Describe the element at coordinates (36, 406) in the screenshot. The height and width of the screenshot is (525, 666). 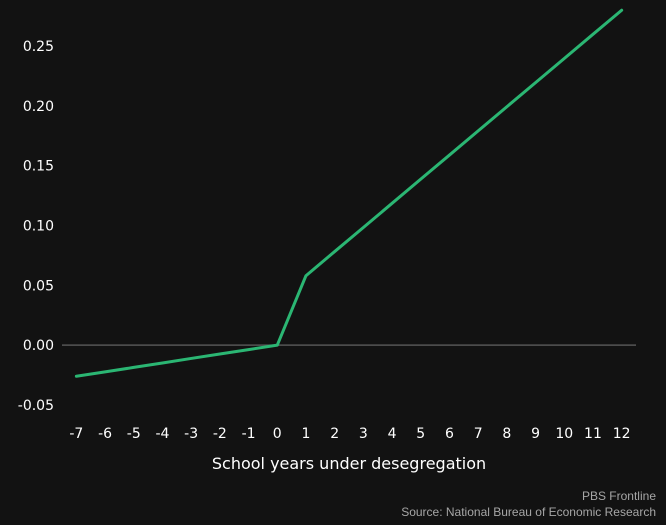
I see `y-tick-label: -0.05` at that location.